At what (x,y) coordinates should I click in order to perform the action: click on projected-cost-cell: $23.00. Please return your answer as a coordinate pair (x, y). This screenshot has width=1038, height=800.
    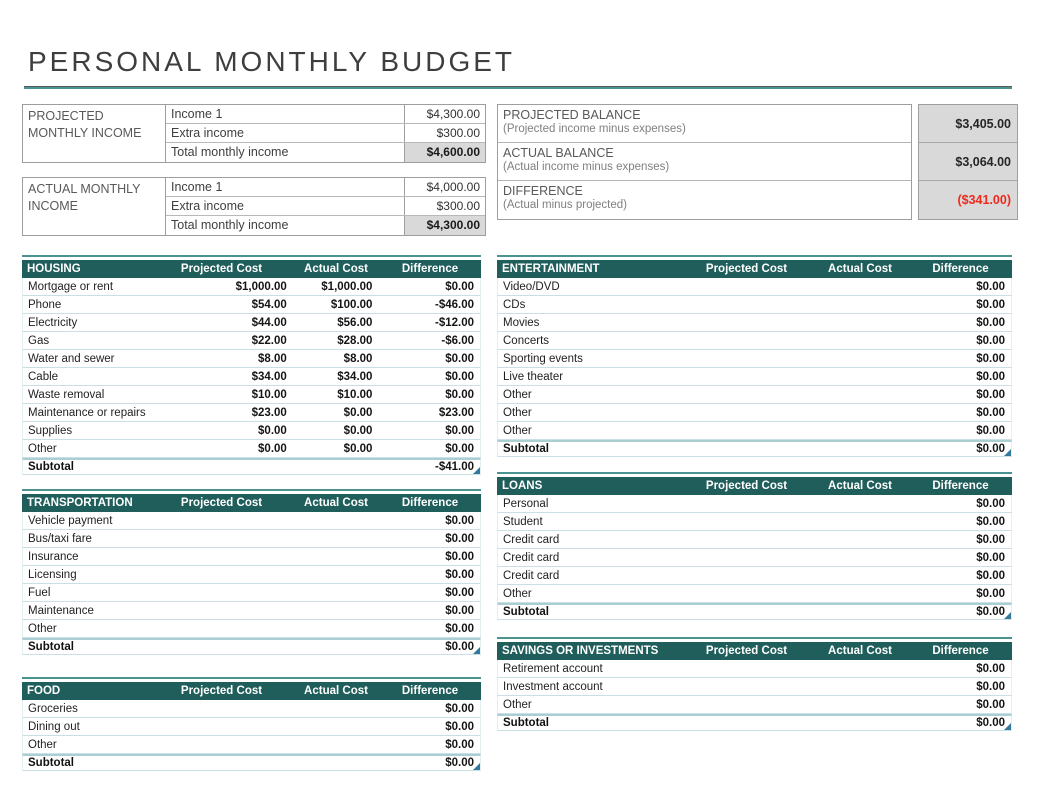
    Looking at the image, I should click on (269, 413).